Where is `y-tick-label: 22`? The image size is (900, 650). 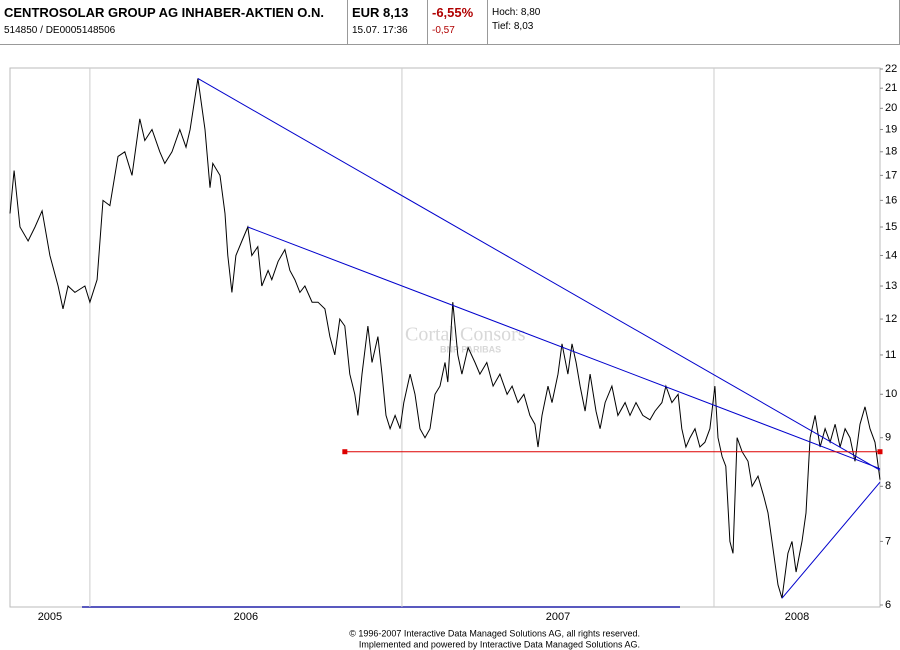 y-tick-label: 22 is located at coordinates (891, 69).